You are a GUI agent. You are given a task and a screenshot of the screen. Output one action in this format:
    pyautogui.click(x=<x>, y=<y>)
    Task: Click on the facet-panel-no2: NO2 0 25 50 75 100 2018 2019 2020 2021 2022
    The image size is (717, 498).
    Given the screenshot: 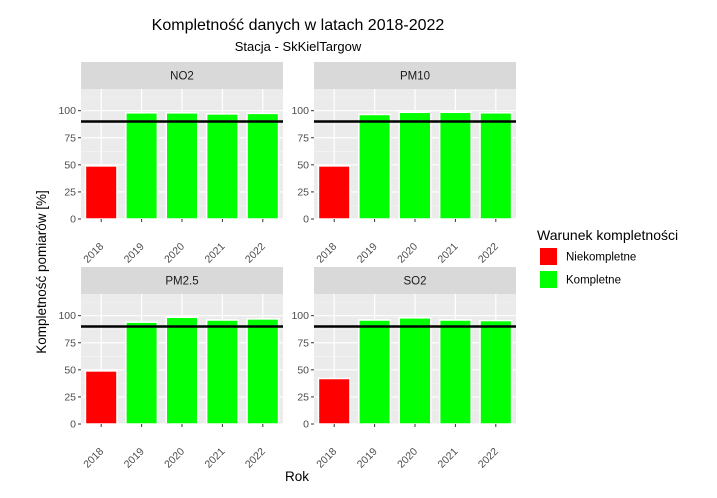 What is the action you would take?
    pyautogui.click(x=170, y=164)
    